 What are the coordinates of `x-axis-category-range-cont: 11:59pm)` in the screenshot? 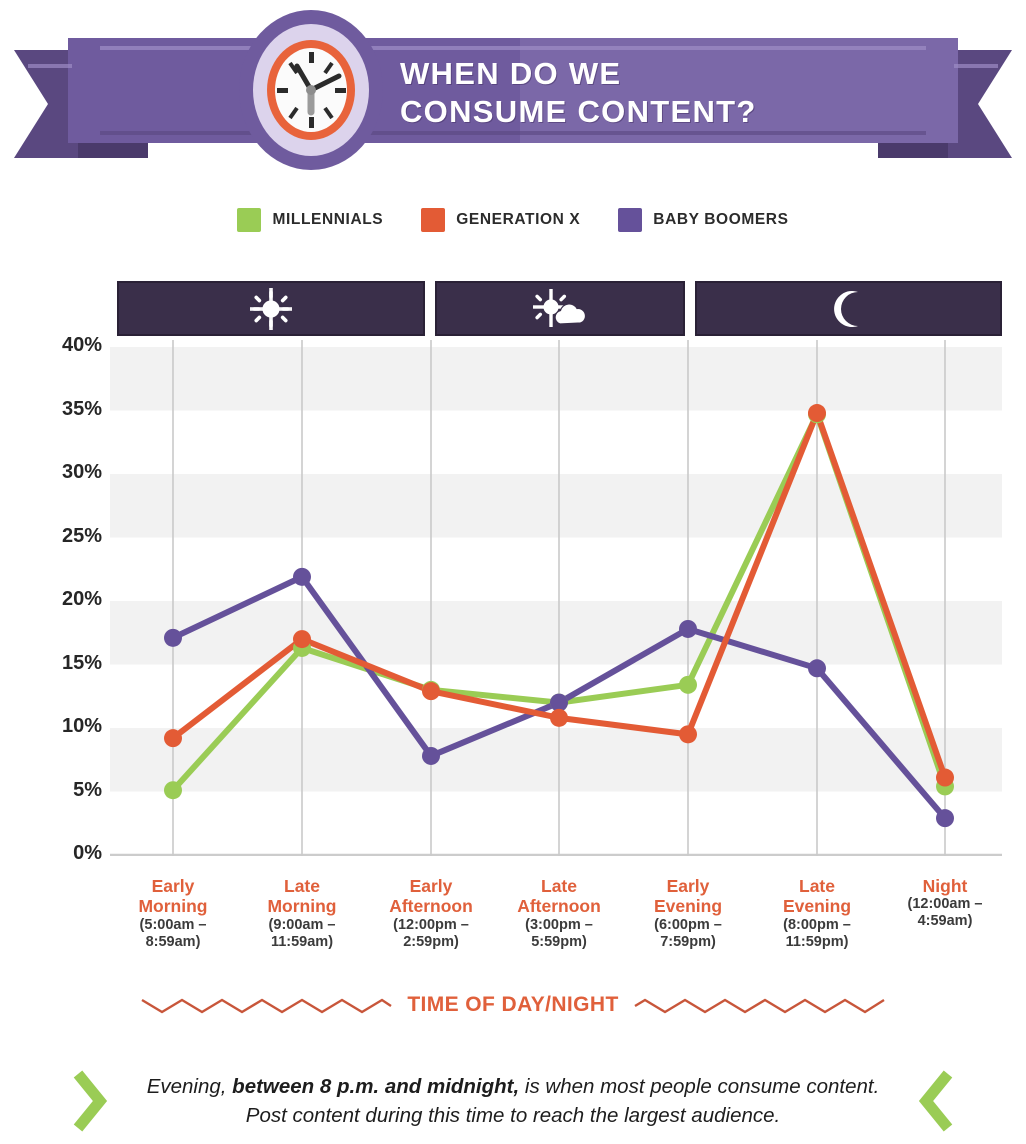 It's located at (817, 941).